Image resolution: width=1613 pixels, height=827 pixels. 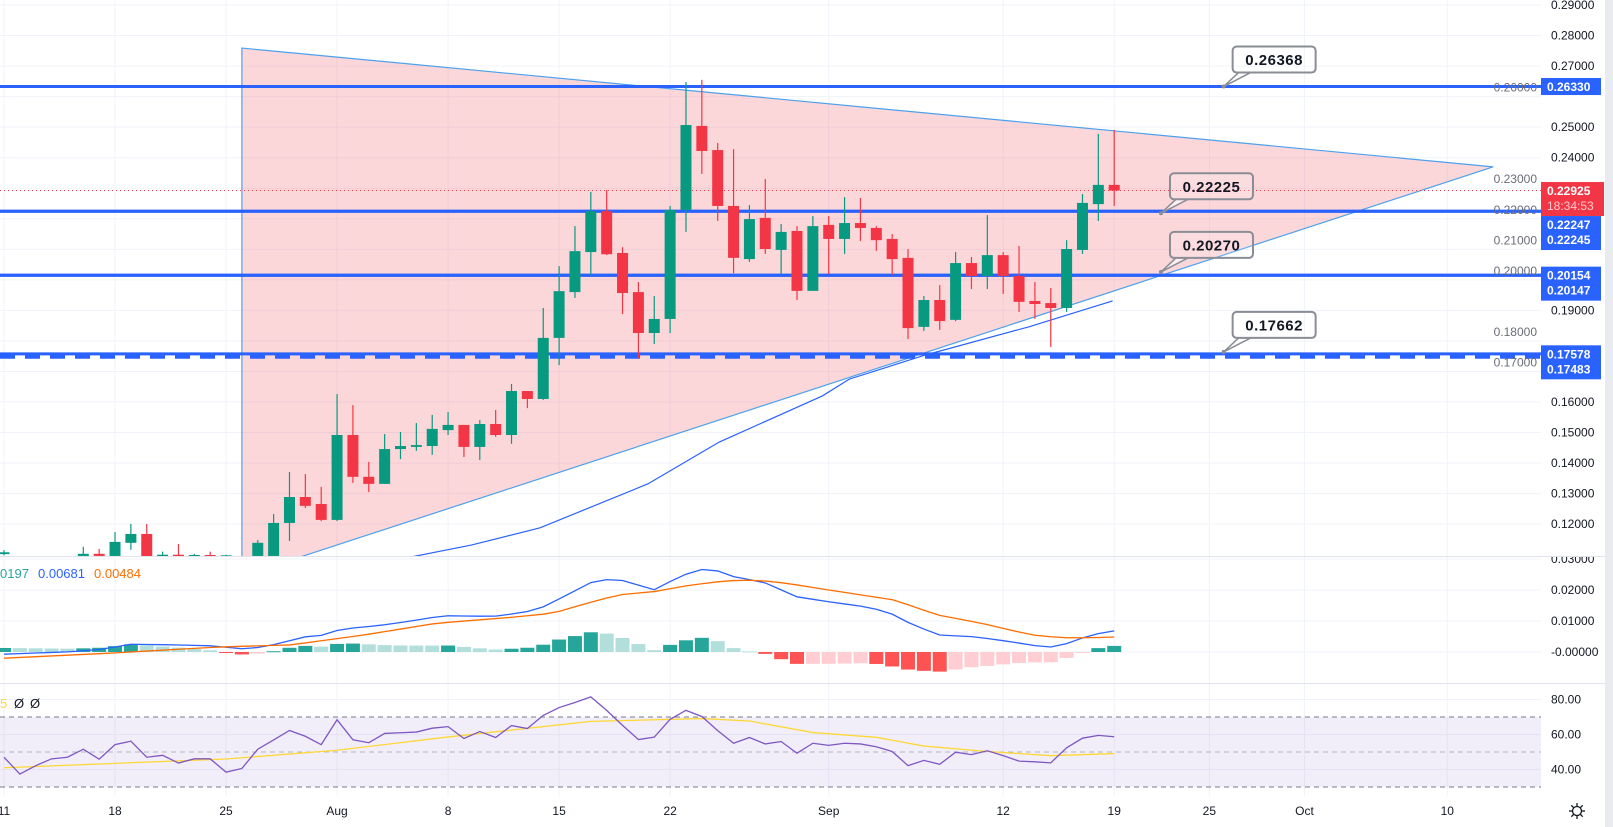 What do you see at coordinates (1516, 240) in the screenshot?
I see `price-tick-label: 0.21000` at bounding box center [1516, 240].